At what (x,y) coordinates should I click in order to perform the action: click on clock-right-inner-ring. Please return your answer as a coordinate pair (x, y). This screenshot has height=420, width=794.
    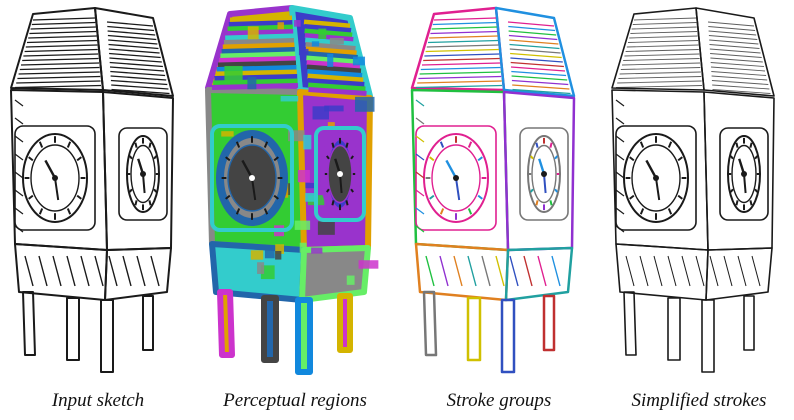
    Looking at the image, I should click on (544, 174).